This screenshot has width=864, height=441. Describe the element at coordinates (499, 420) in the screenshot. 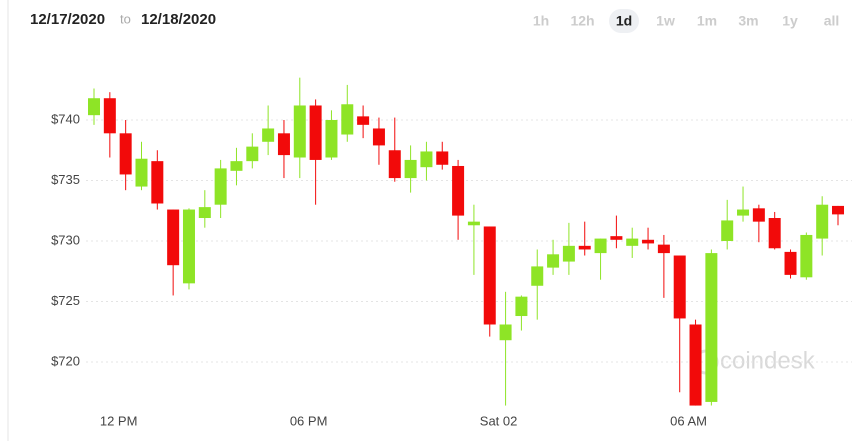

I see `x-tick-label: Sat 02` at that location.